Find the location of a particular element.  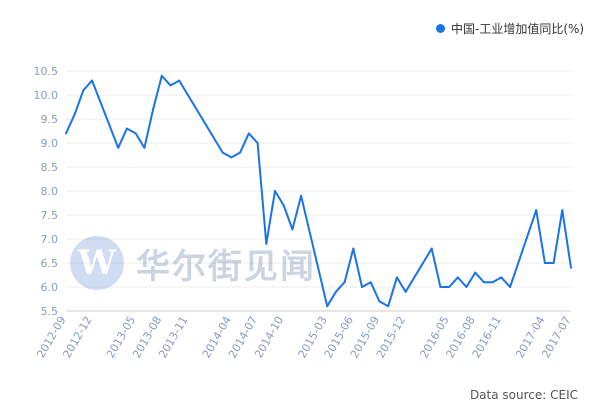

y-tick-label: 9.5 is located at coordinates (50, 119).